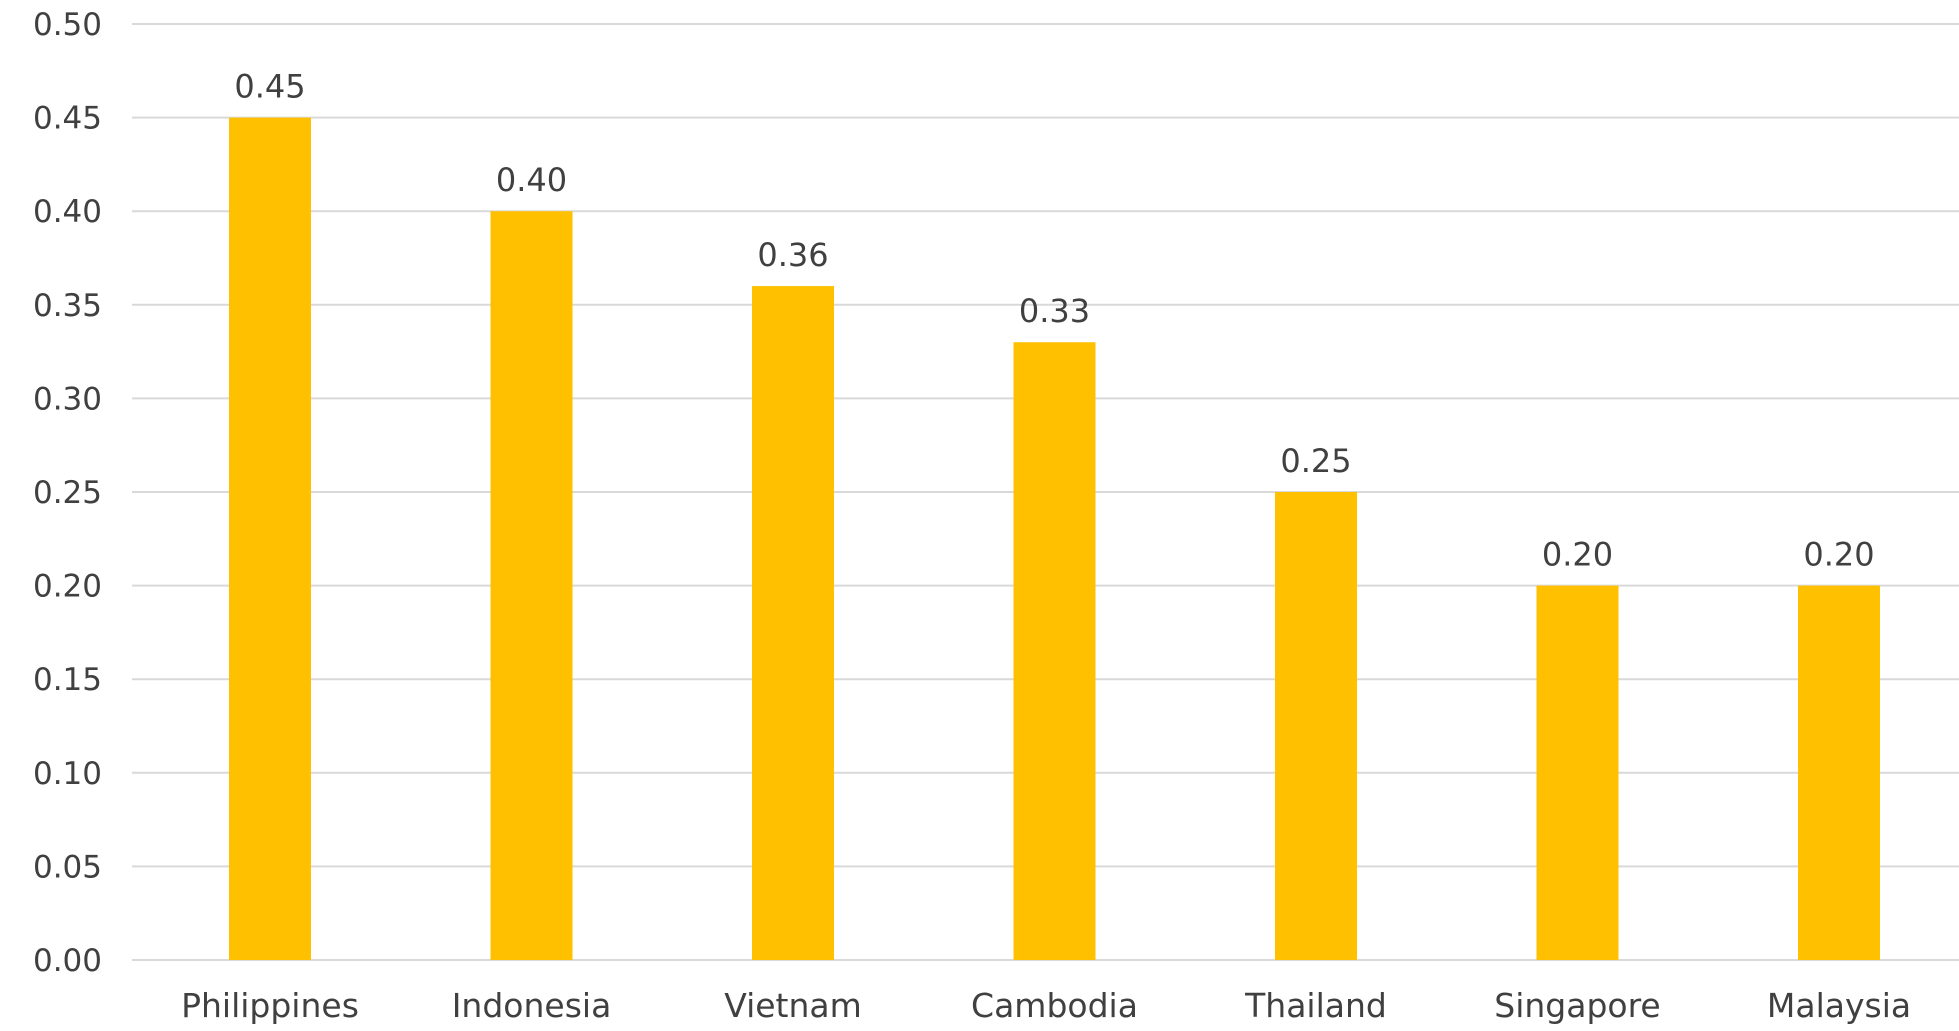  What do you see at coordinates (1839, 772) in the screenshot?
I see `bar-malaysia` at bounding box center [1839, 772].